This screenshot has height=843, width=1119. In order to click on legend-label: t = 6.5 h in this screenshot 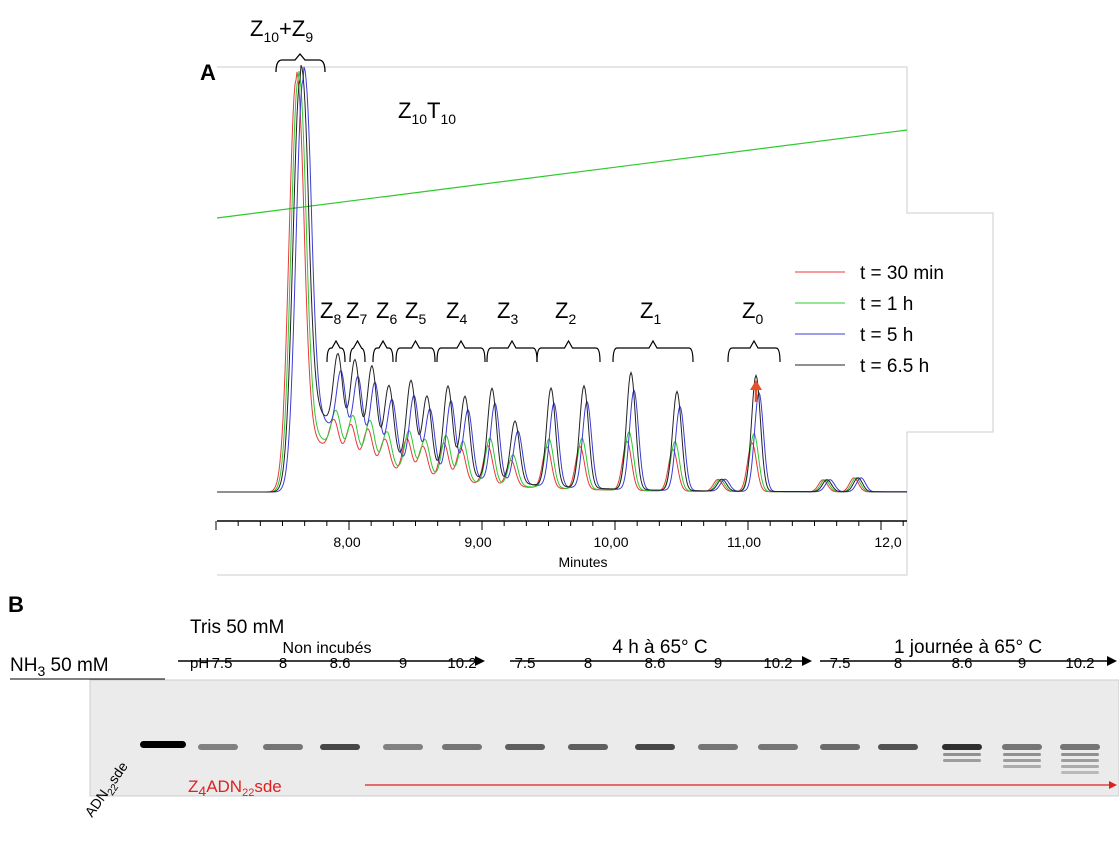, I will do `click(894, 366)`.